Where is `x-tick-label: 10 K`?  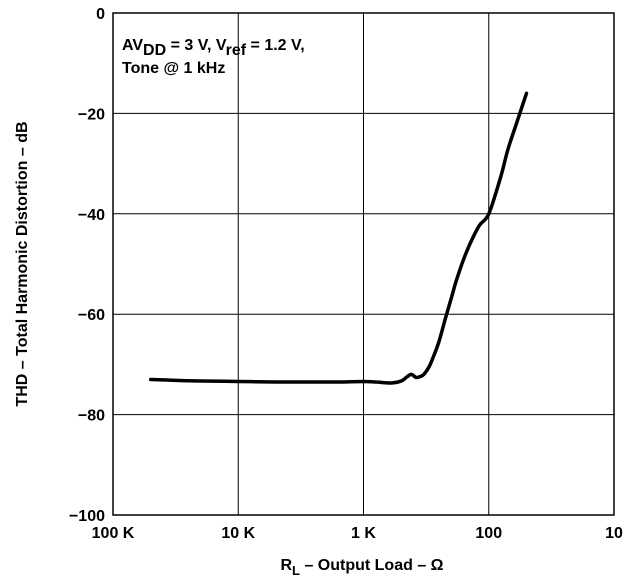 x-tick-label: 10 K is located at coordinates (238, 533).